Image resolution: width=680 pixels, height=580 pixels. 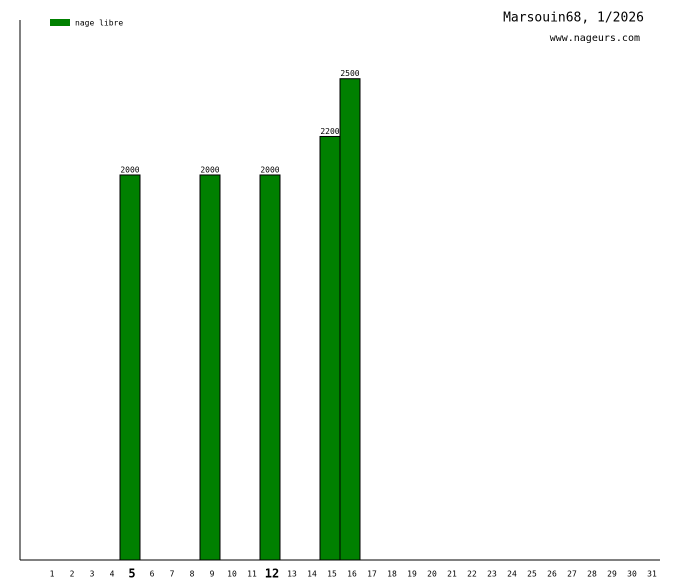 I want to click on x-tick-label: 25, so click(x=532, y=574).